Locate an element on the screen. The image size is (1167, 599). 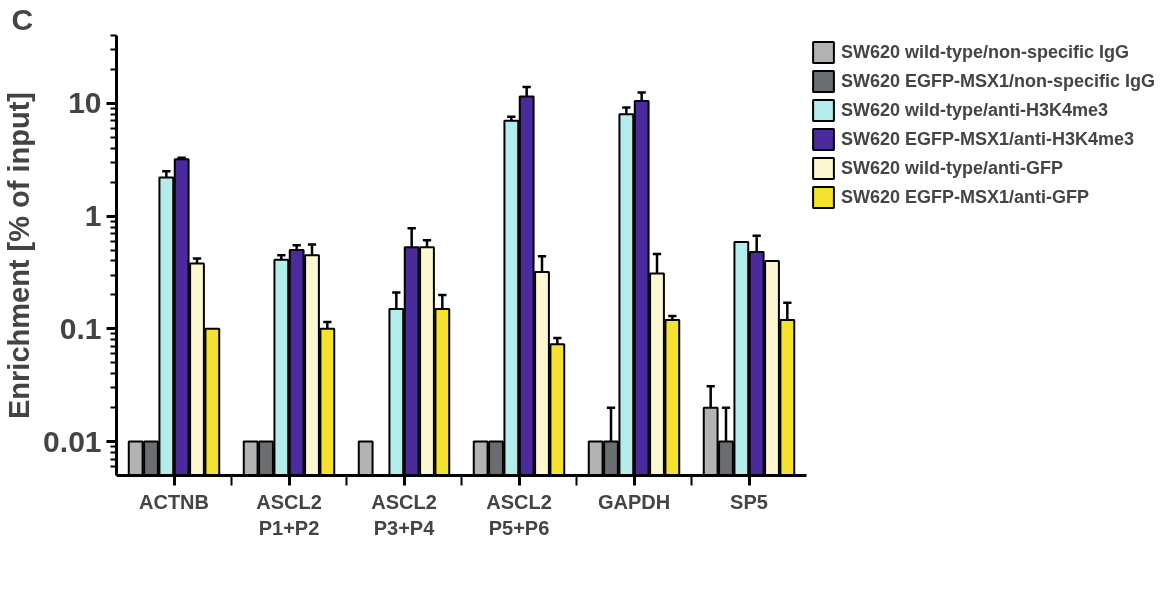
y-tick-label: 0.1 is located at coordinates (80, 328).